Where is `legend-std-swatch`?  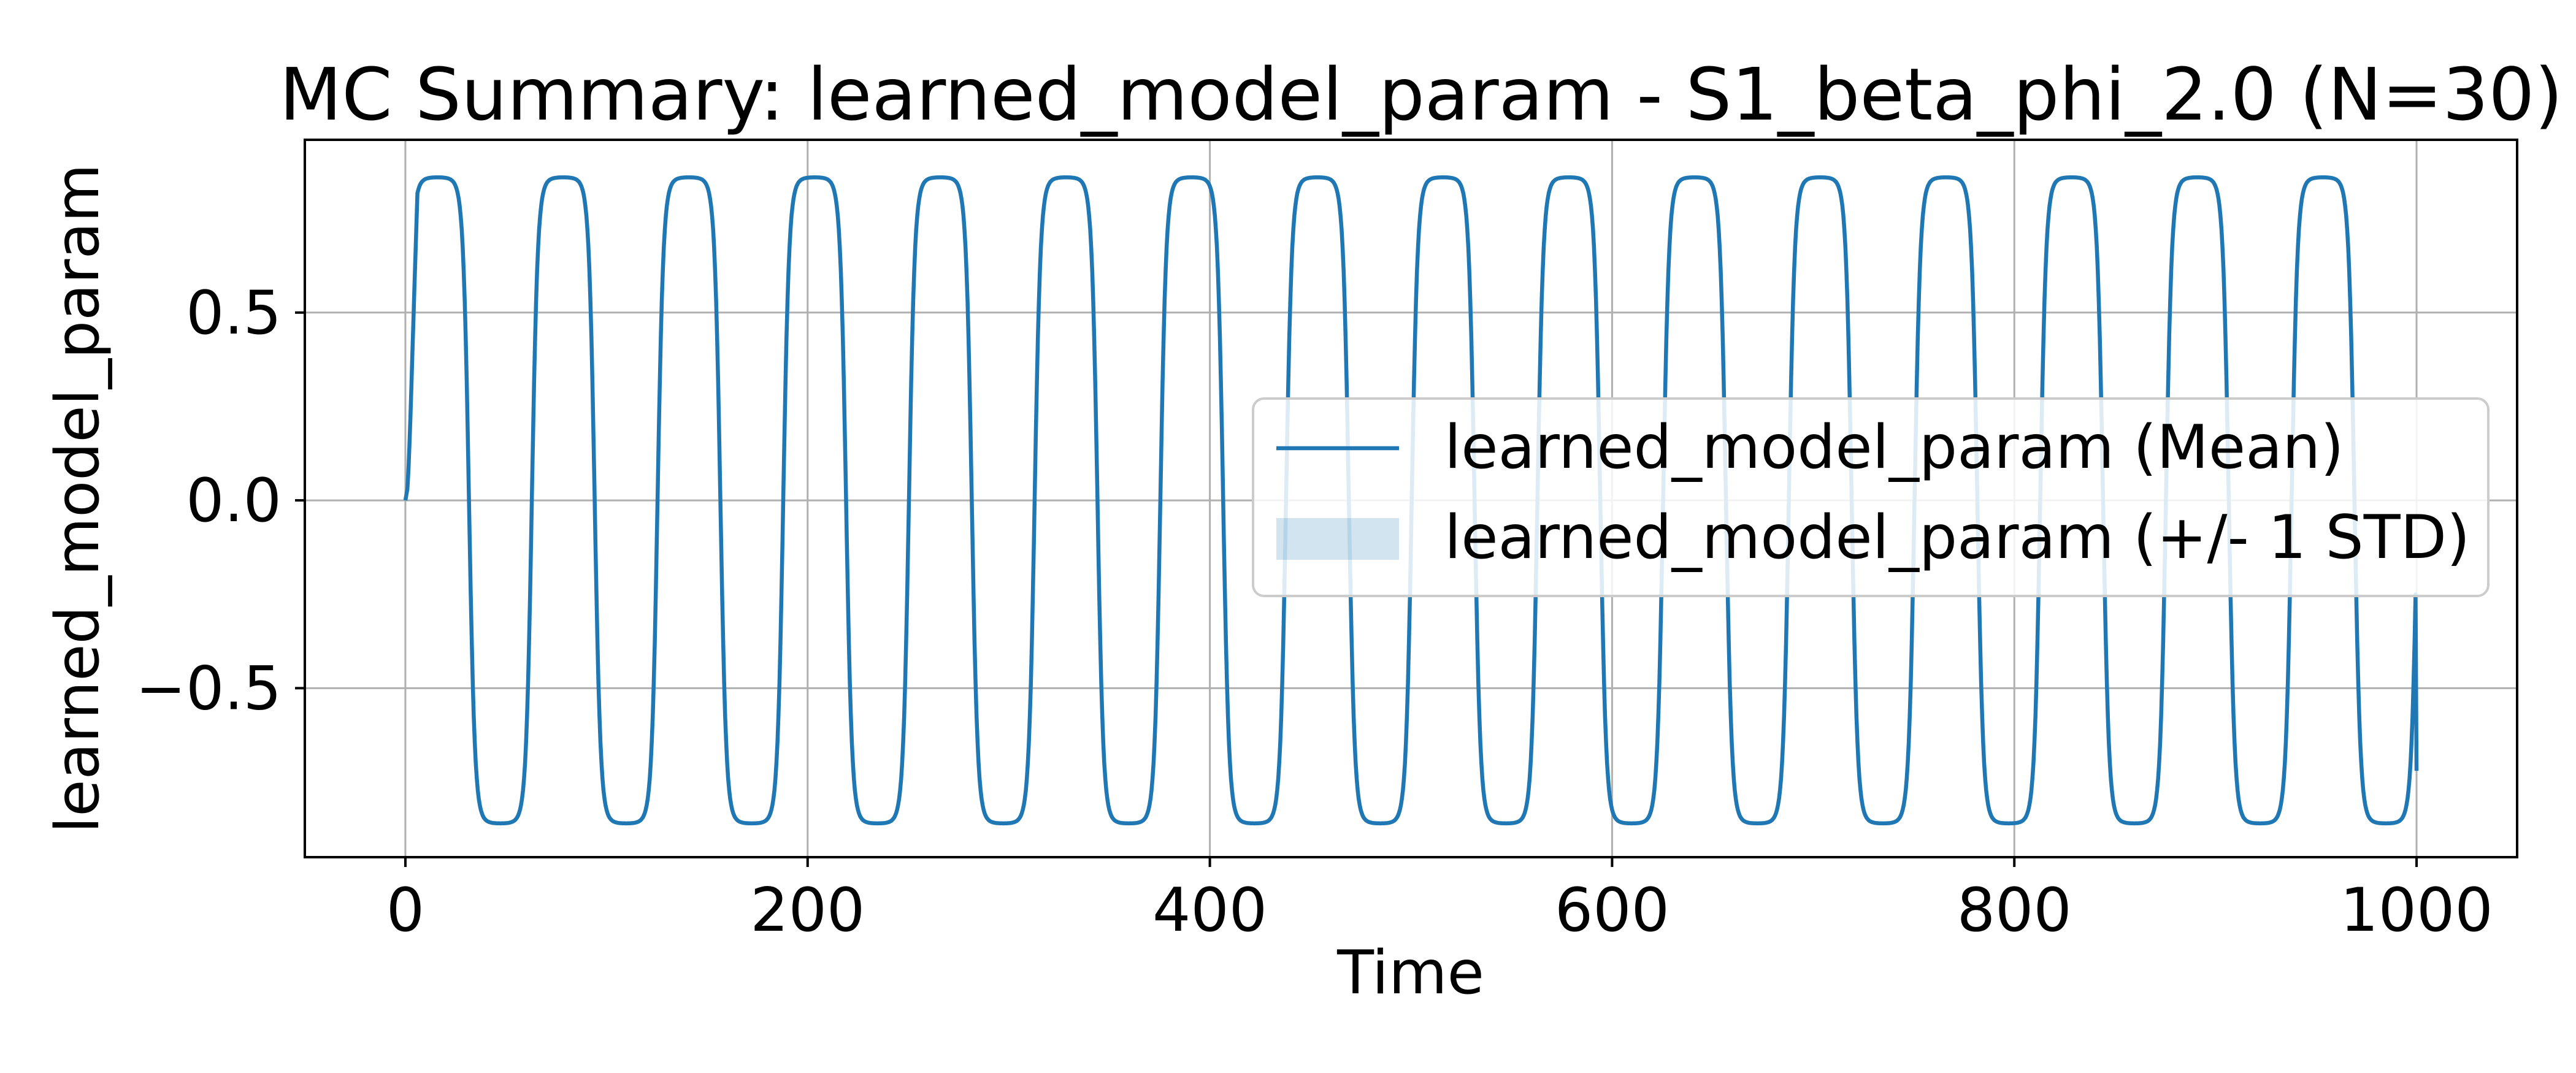 legend-std-swatch is located at coordinates (1337, 539).